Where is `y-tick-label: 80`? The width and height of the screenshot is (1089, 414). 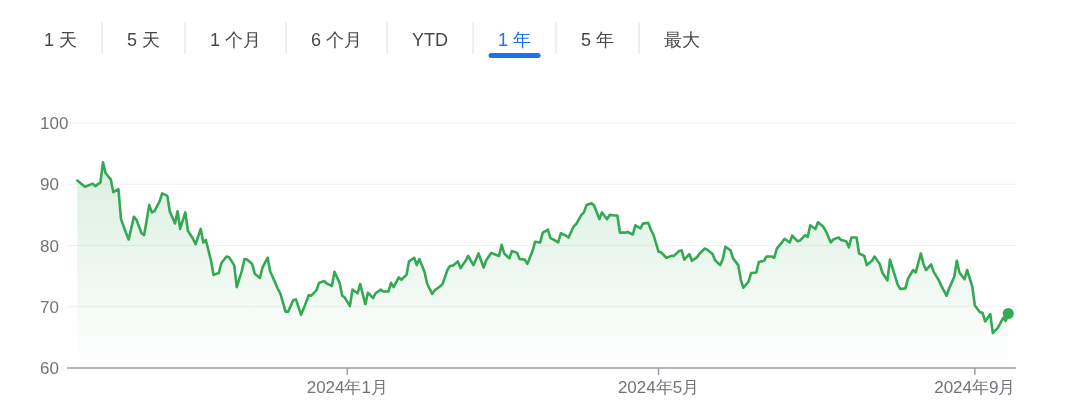
y-tick-label: 80 is located at coordinates (49, 246).